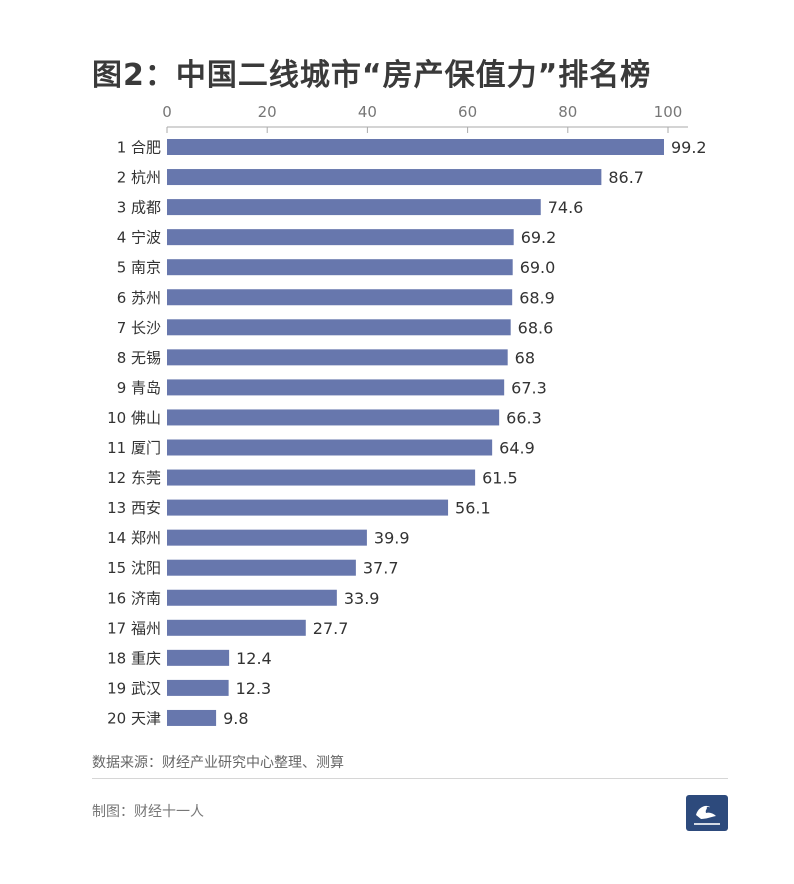 The height and width of the screenshot is (884, 794). What do you see at coordinates (139, 388) in the screenshot?
I see `category-label: 9 青岛` at bounding box center [139, 388].